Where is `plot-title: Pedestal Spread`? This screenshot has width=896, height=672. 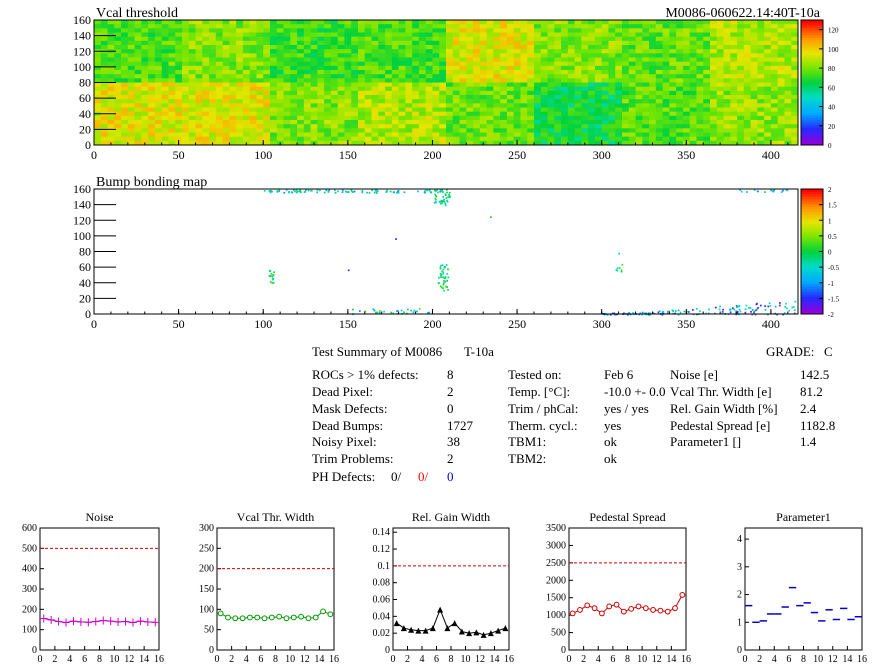 plot-title: Pedestal Spread is located at coordinates (627, 517).